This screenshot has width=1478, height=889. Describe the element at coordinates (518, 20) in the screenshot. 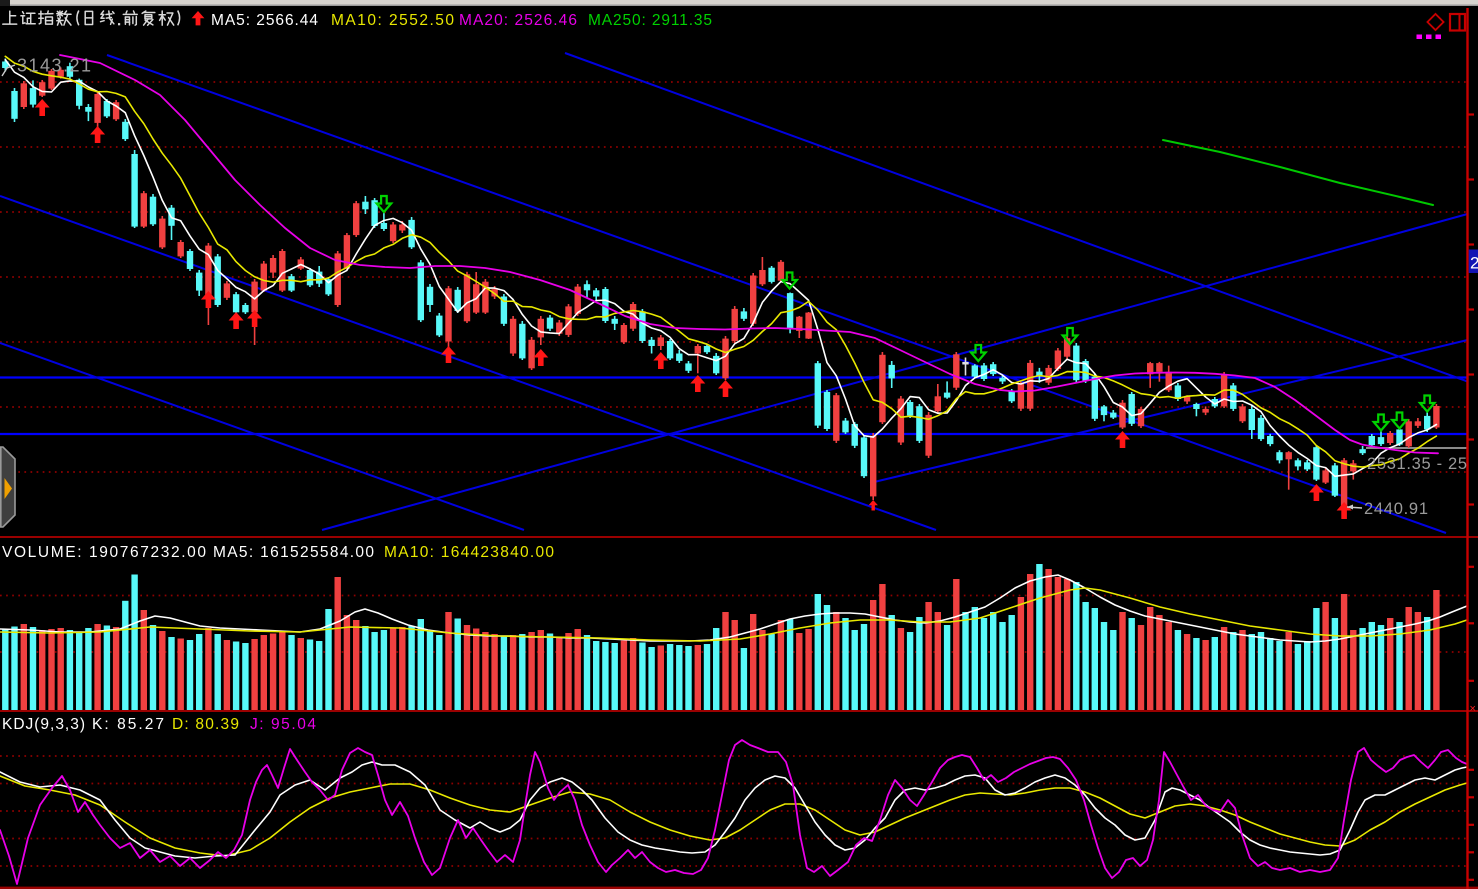

I see `svg-text: MA20: 2526.46` at that location.